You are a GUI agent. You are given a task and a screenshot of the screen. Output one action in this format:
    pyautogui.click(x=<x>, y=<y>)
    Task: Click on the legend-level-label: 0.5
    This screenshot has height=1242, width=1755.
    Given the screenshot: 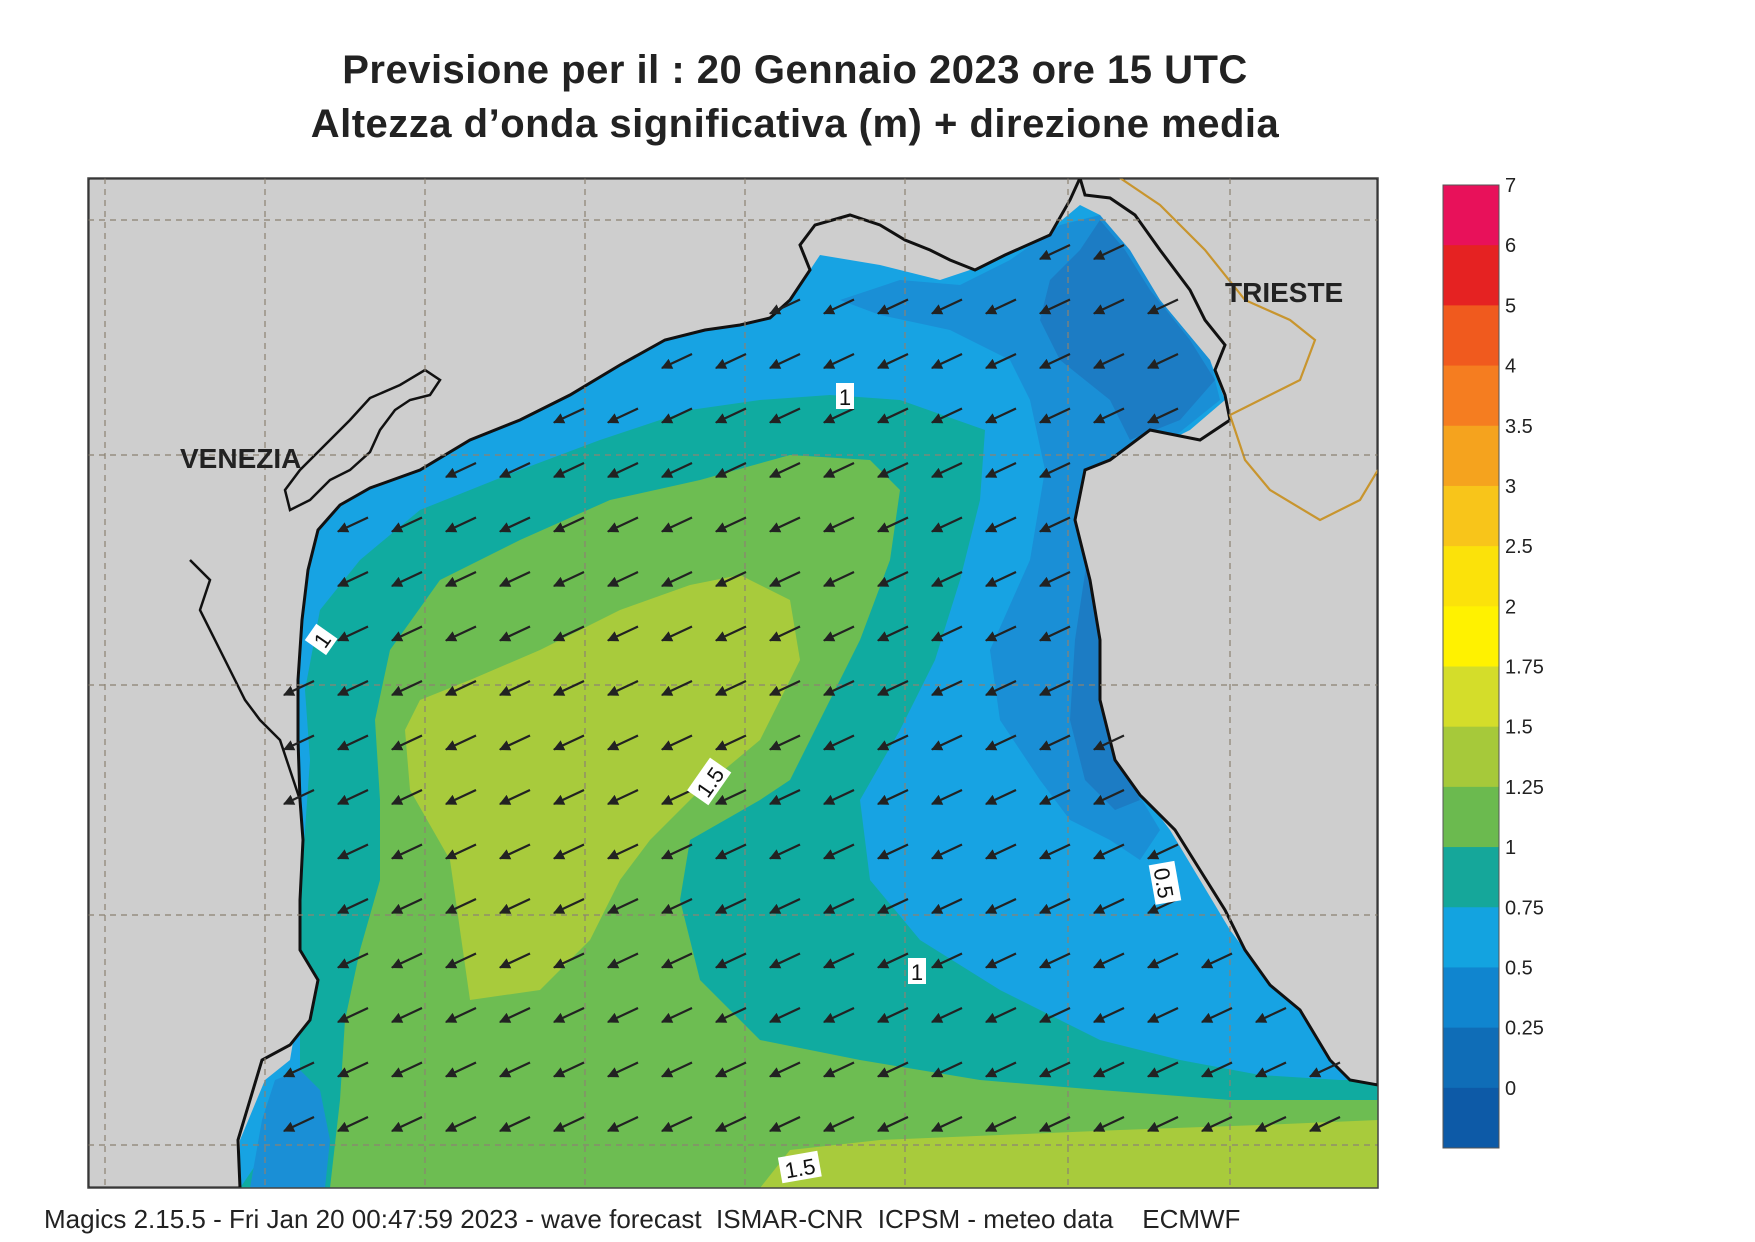 What is the action you would take?
    pyautogui.click(x=1519, y=968)
    